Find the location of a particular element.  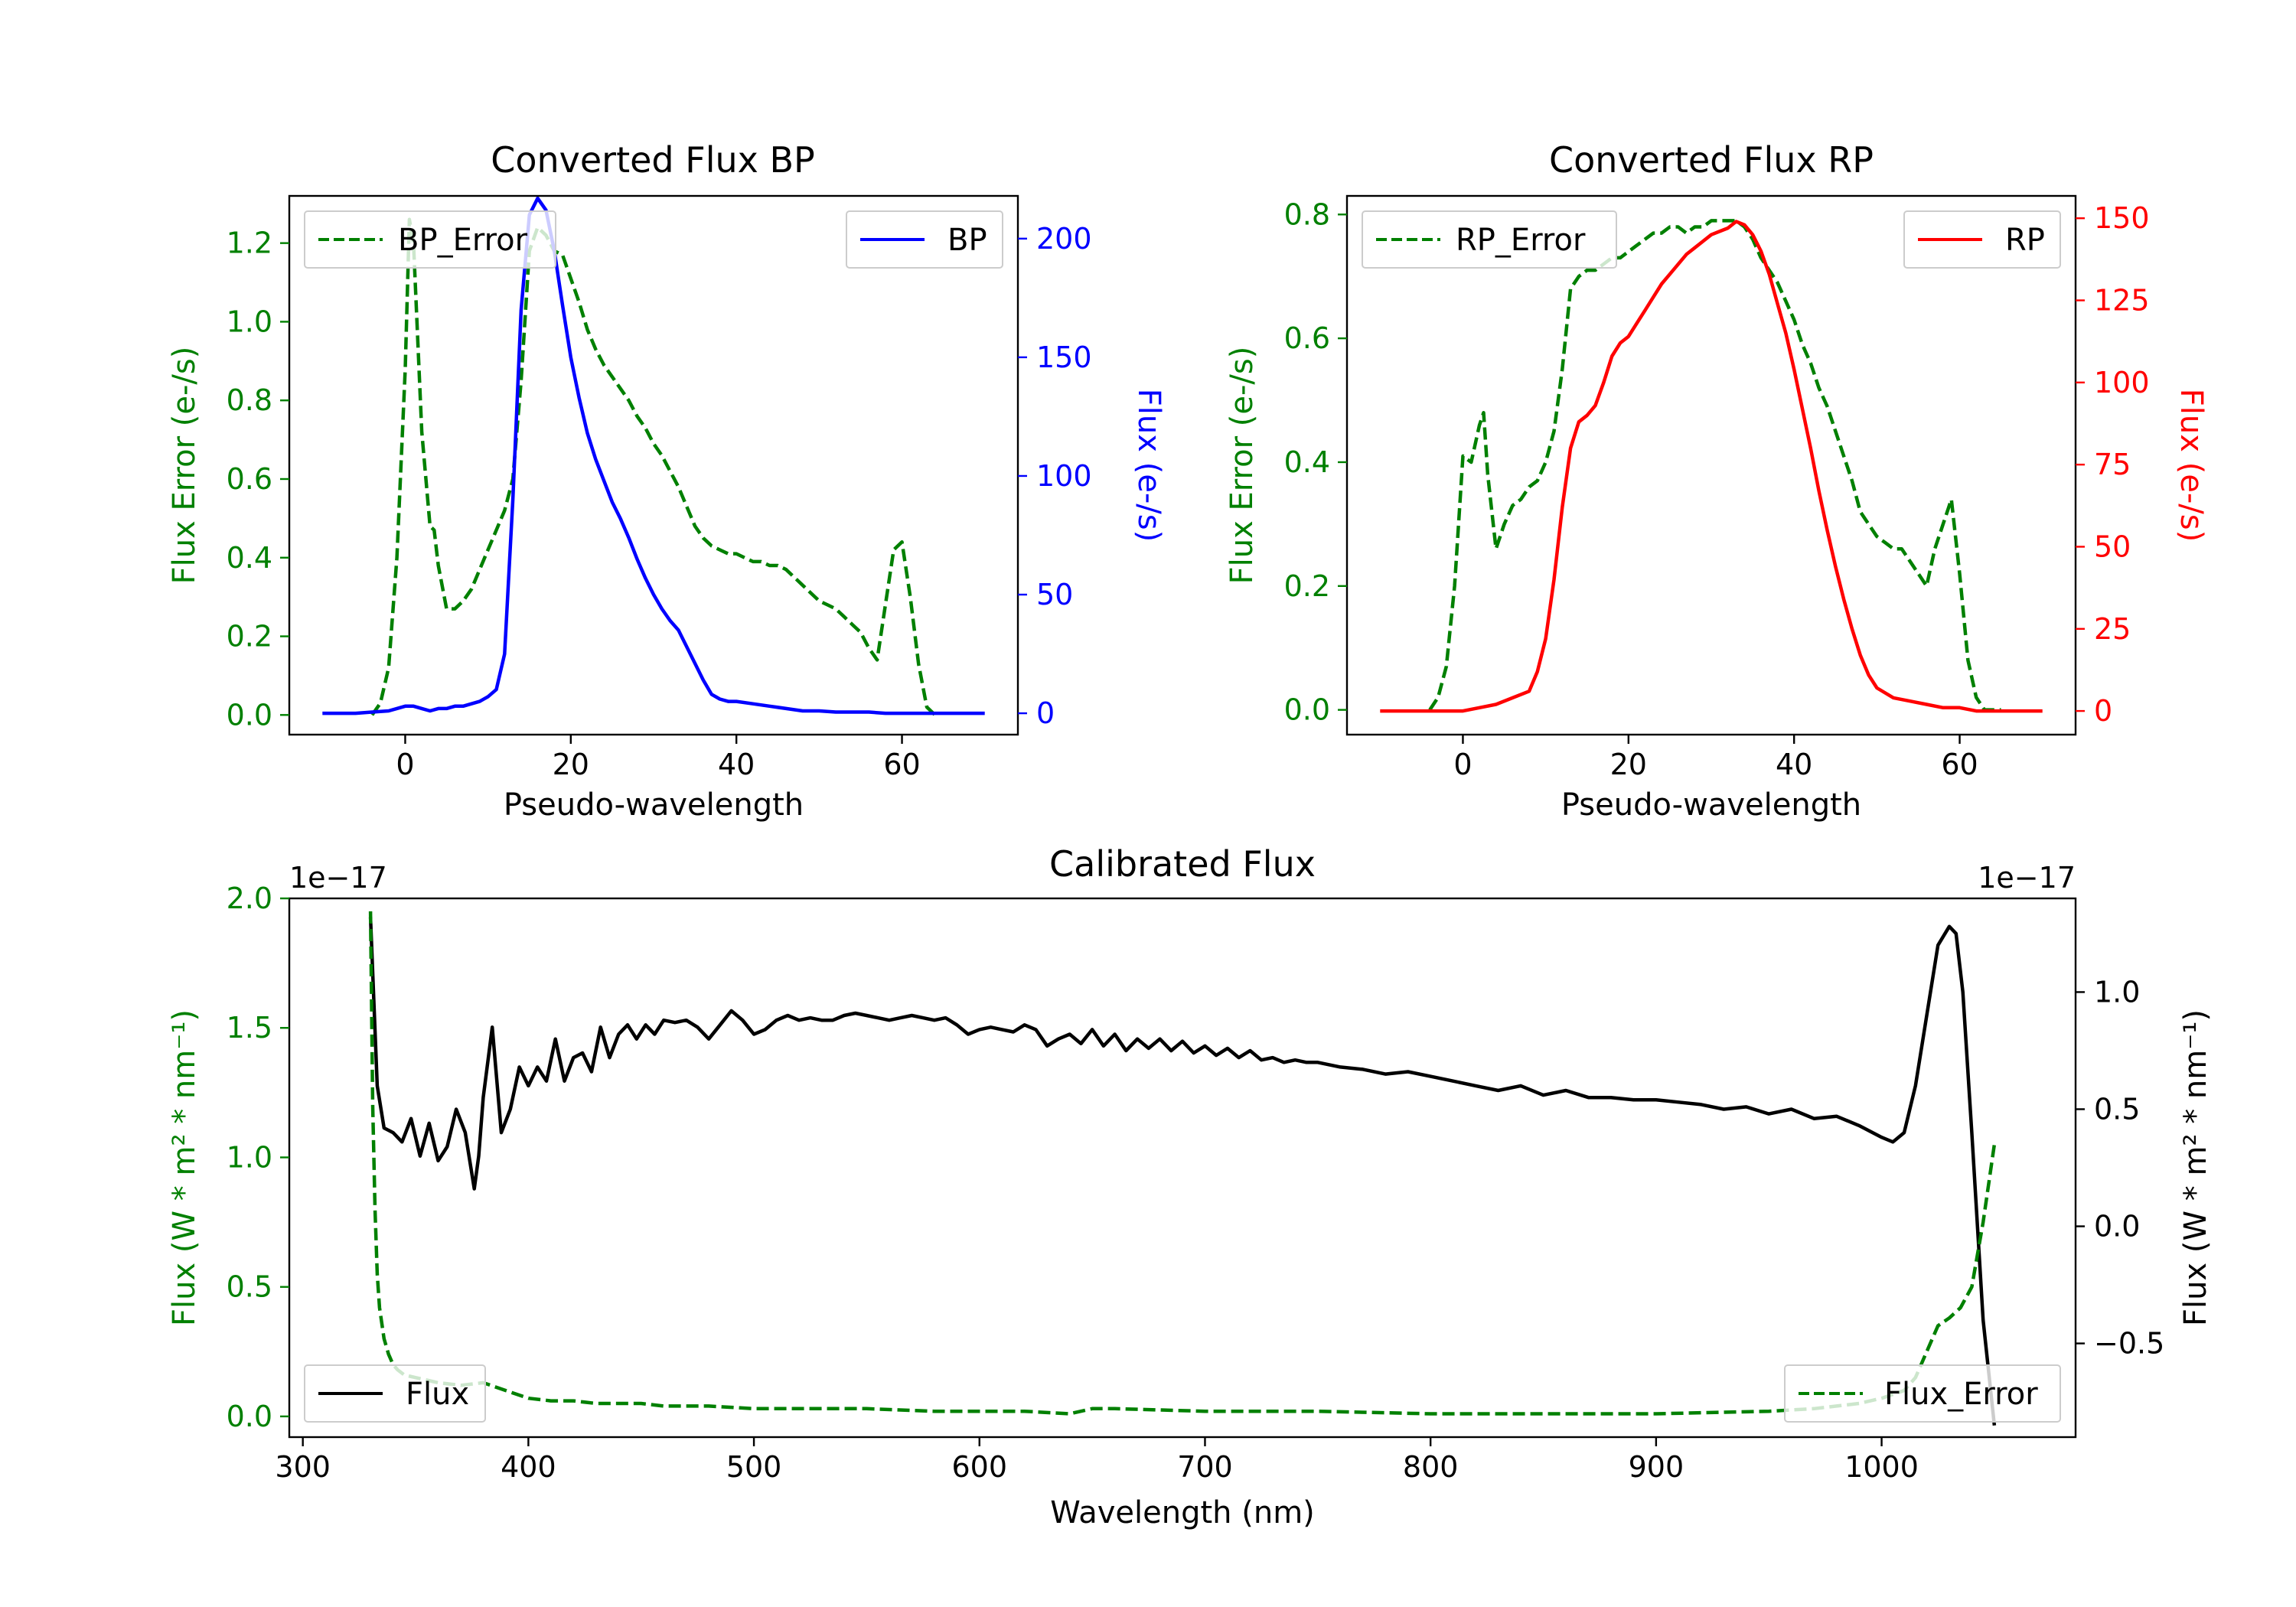

rp-right-tick-label: 75 is located at coordinates (2112, 464).